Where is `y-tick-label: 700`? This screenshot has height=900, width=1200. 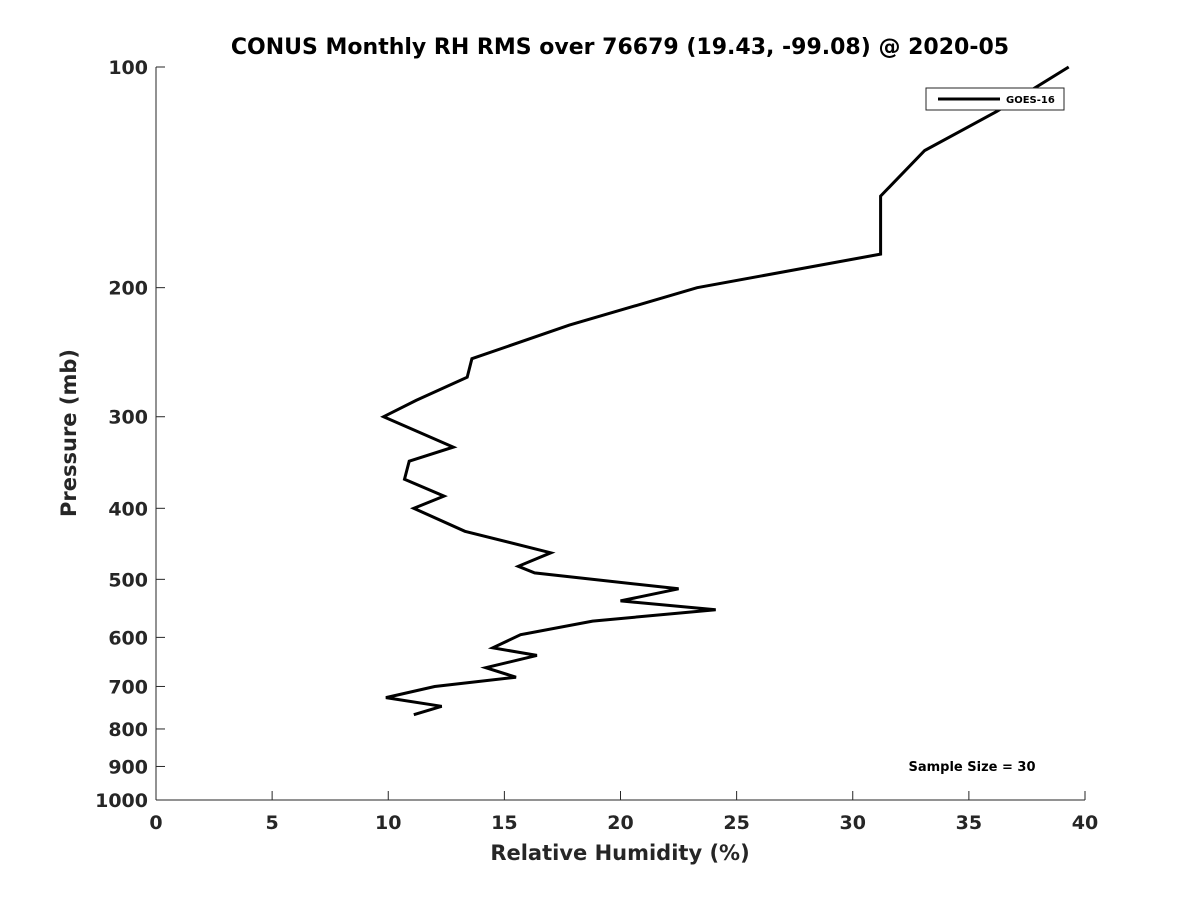 y-tick-label: 700 is located at coordinates (128, 687).